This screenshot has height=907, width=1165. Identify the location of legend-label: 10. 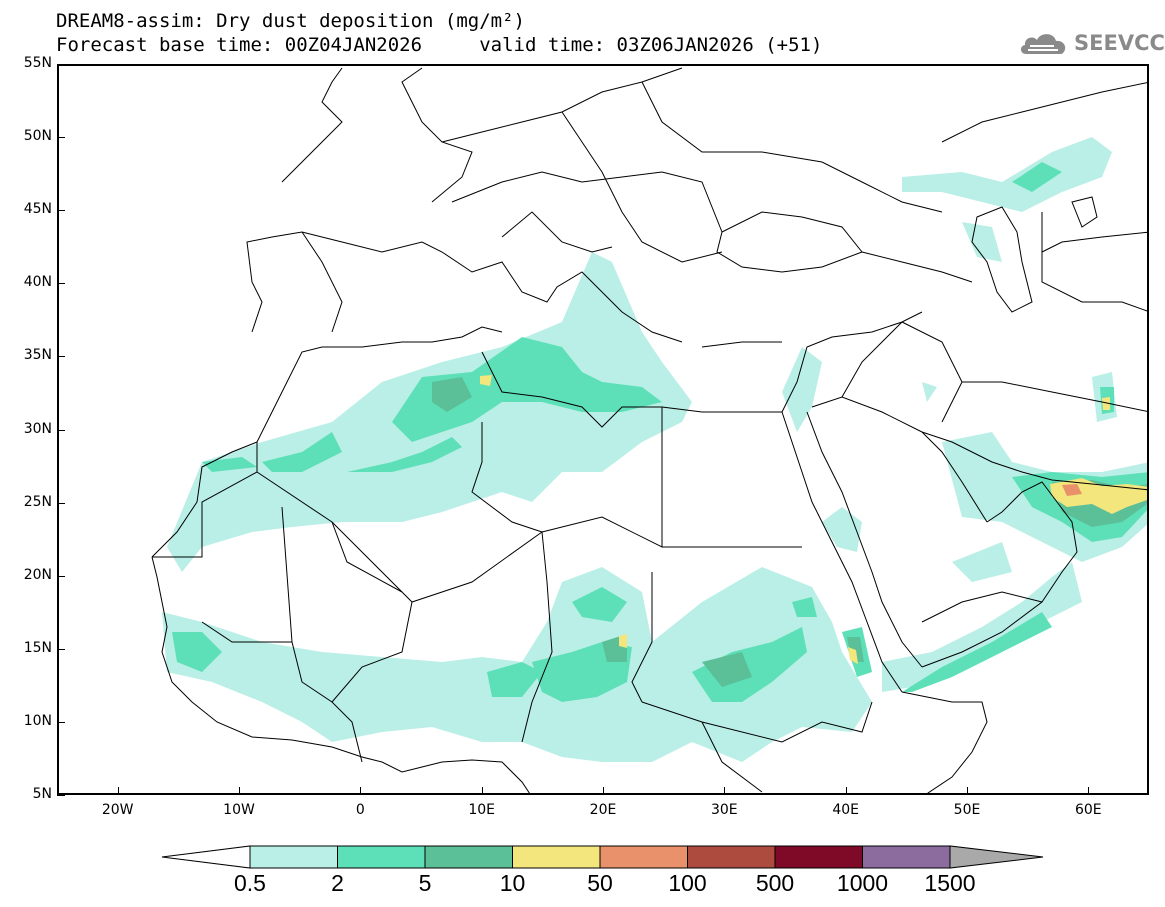
(512, 883).